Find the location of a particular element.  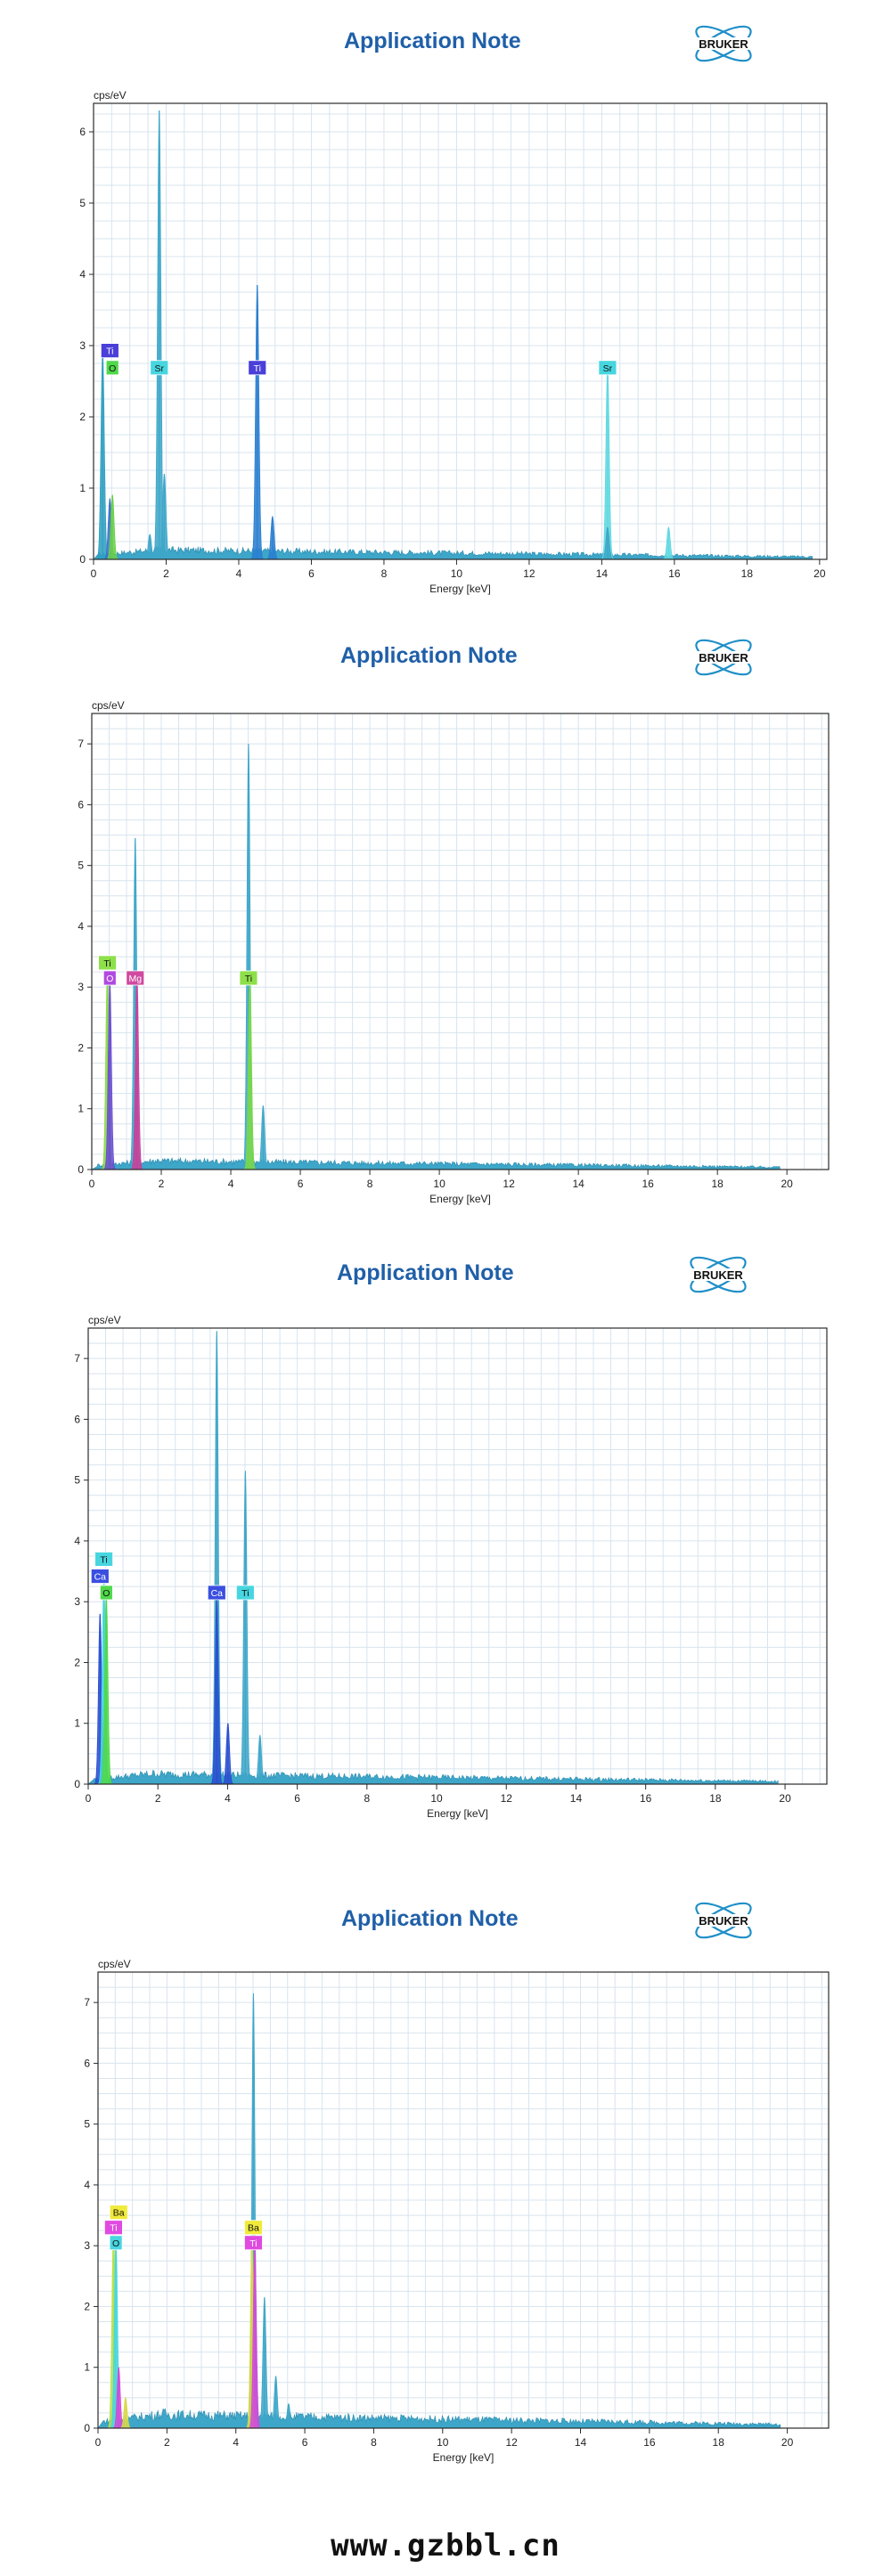

element-label-text: Ba is located at coordinates (119, 2213).